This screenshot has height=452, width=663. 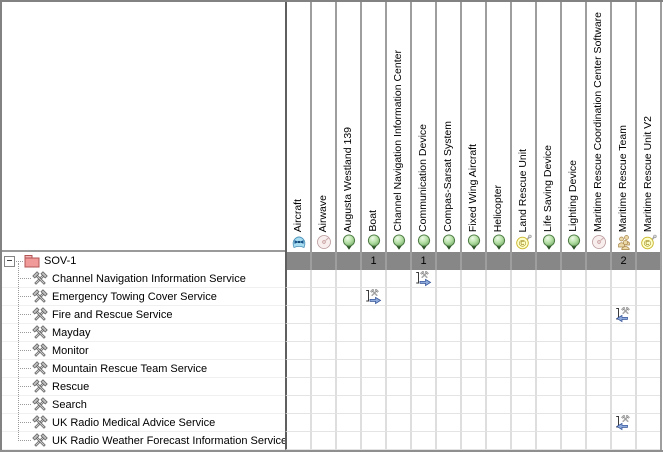 I want to click on column-header: Fixed Wing Aircraft, so click(x=472, y=117).